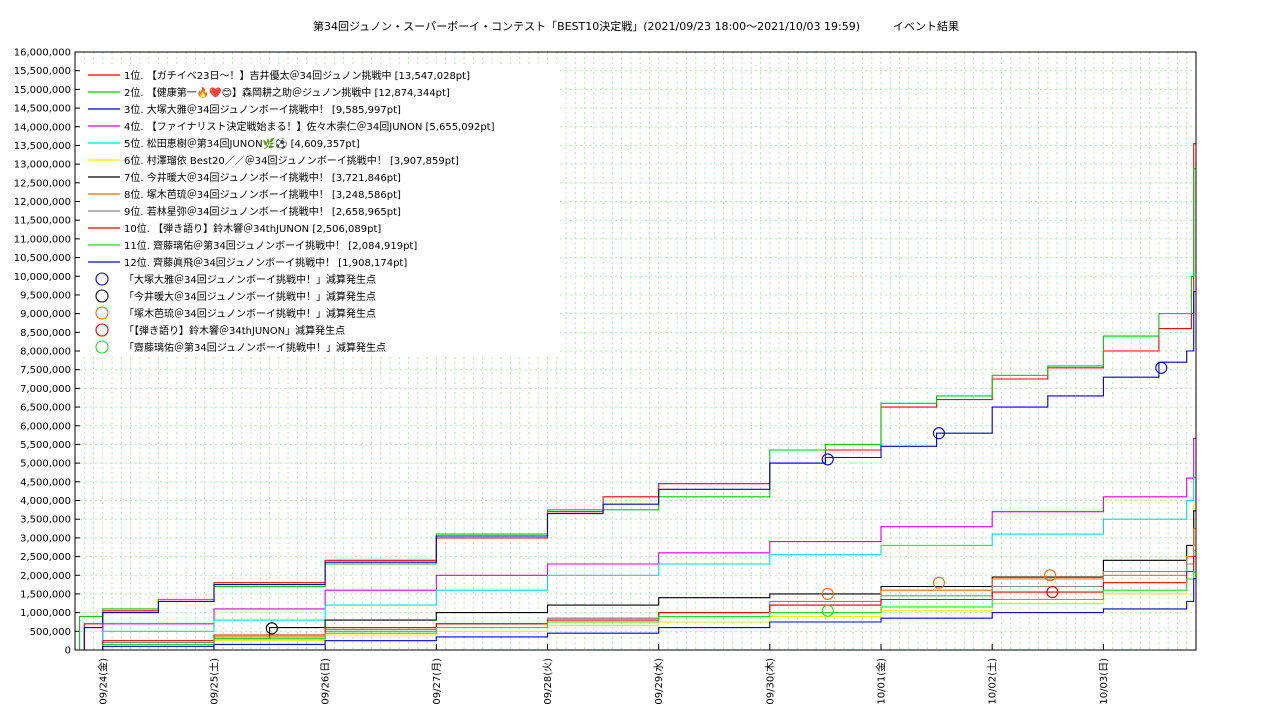 This screenshot has height=720, width=1280. What do you see at coordinates (265, 262) in the screenshot?
I see `legend-label: 12位. 齊藤眞飛＠34回ジュノンボーイ挑戦中！ [1,908,174pt]` at bounding box center [265, 262].